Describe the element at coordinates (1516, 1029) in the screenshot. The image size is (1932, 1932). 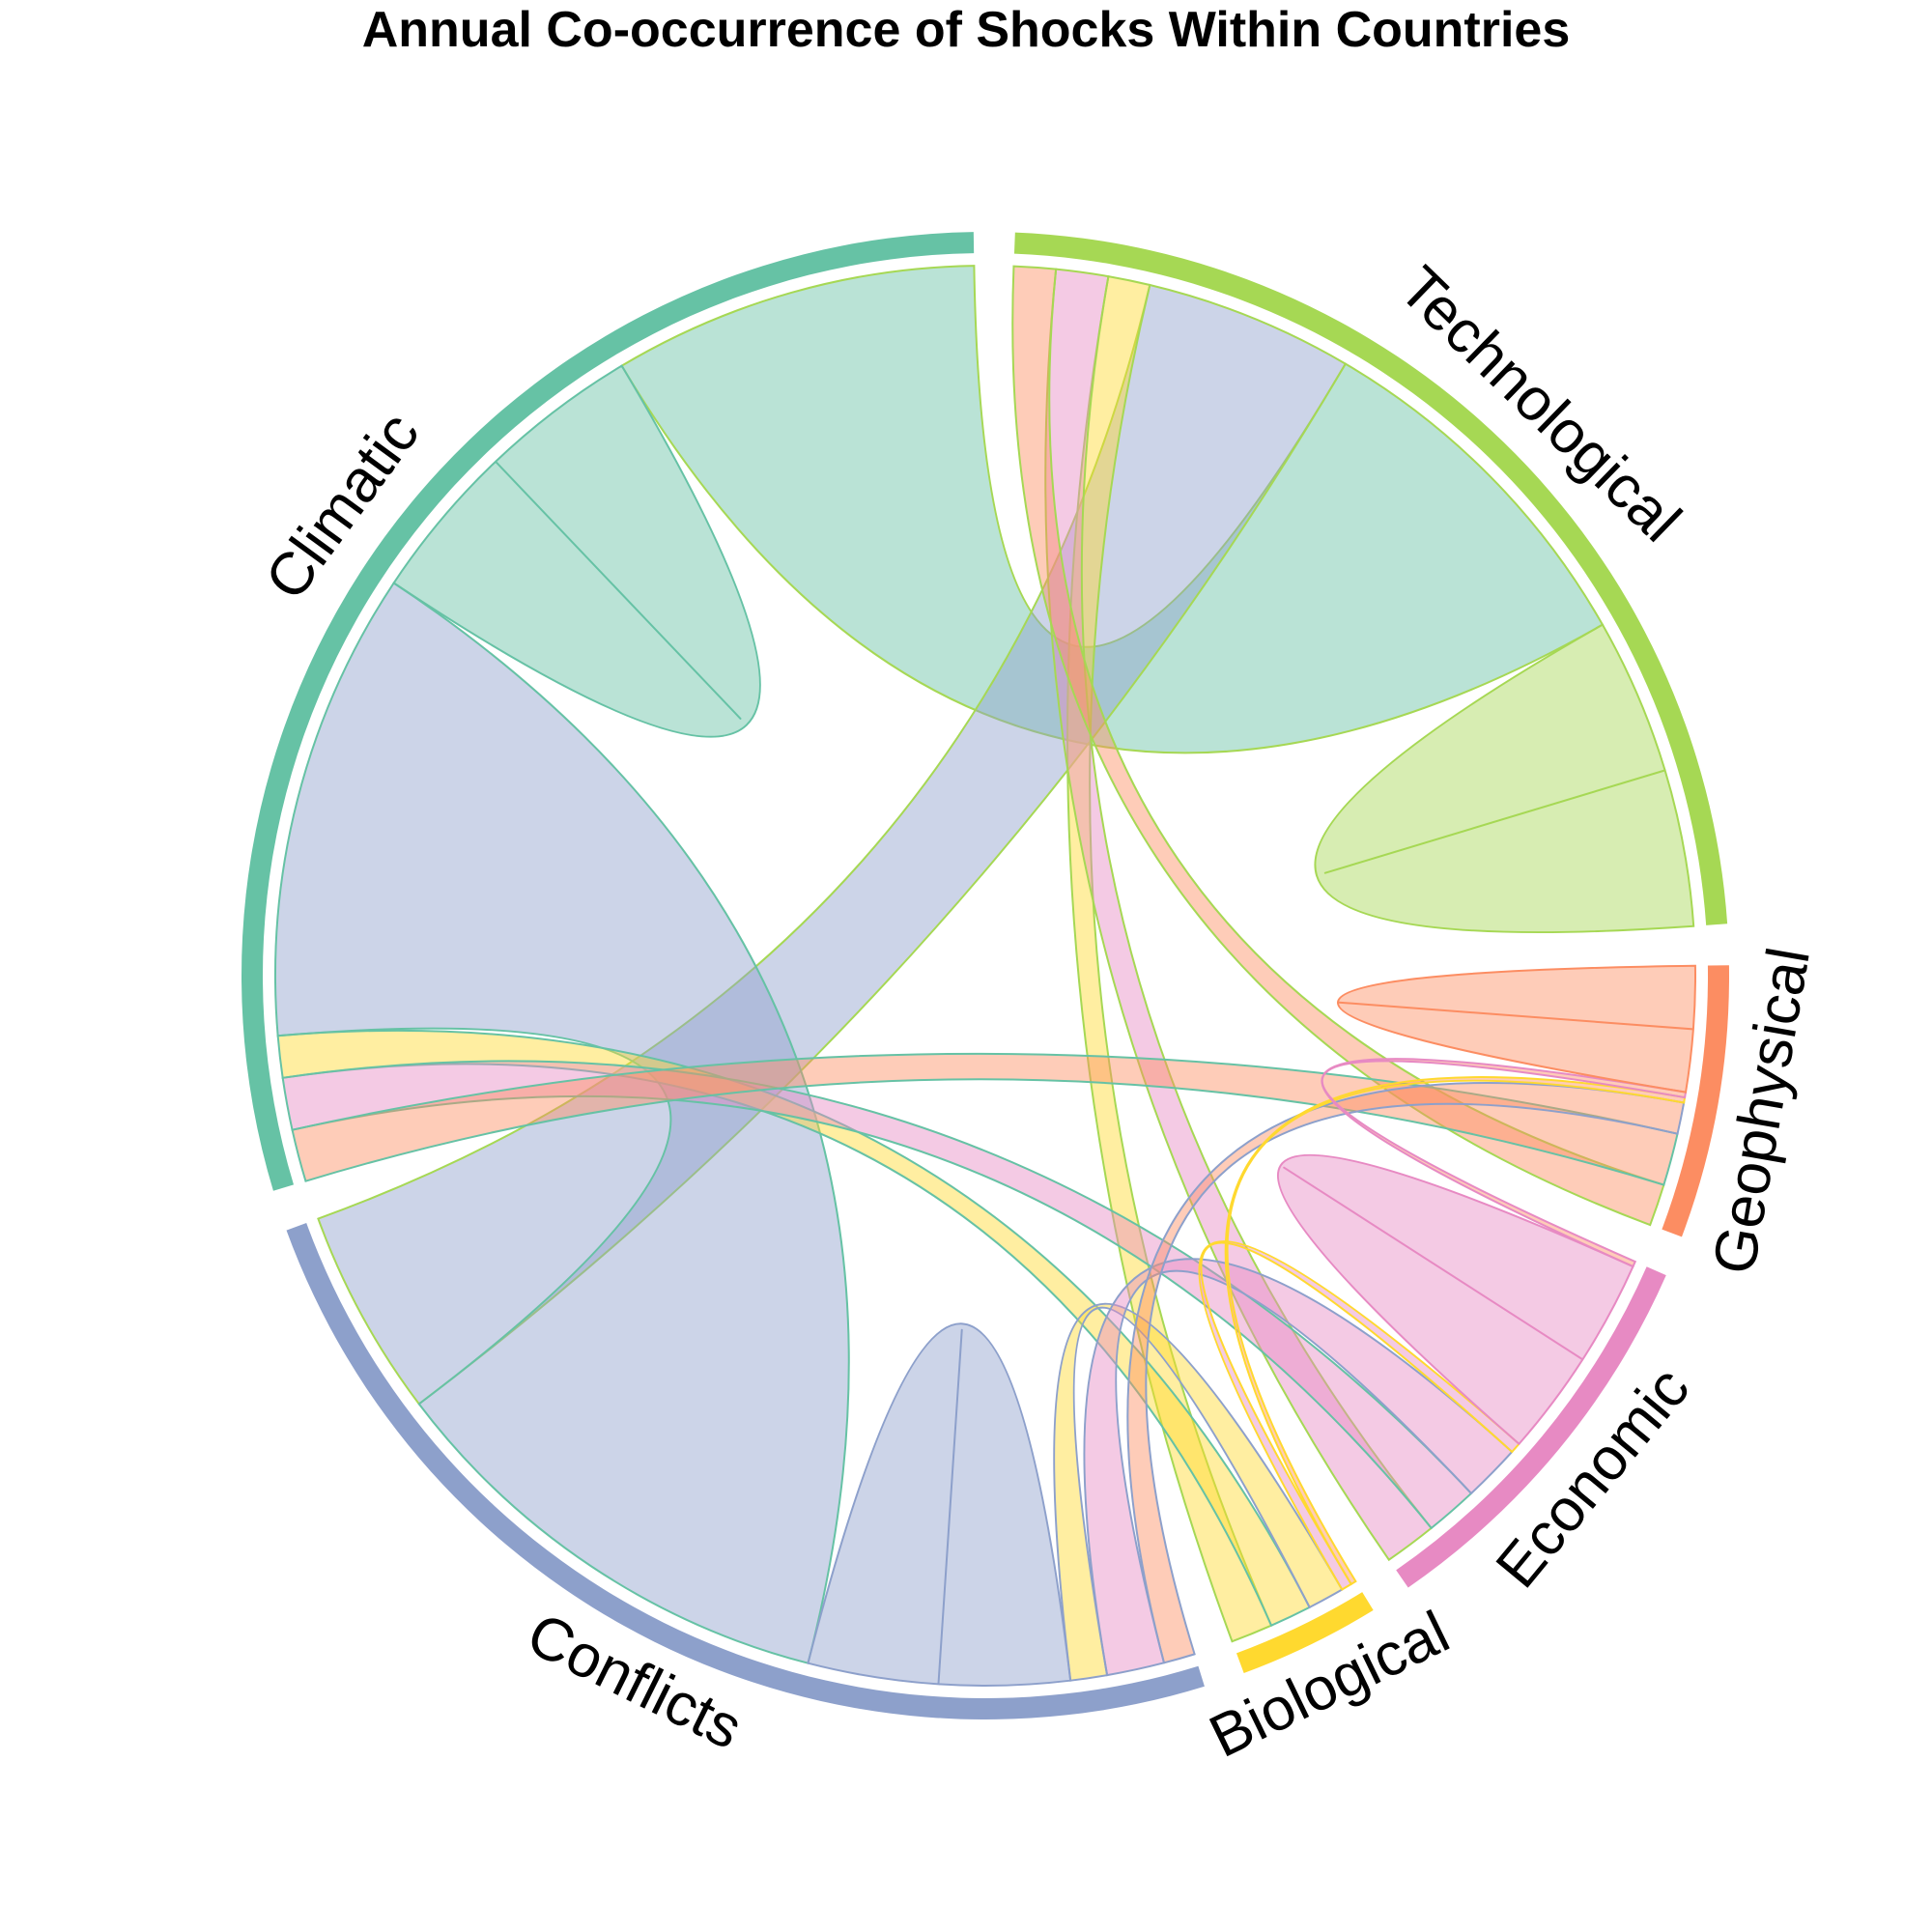
I see `chord-geophysical-geophysical` at that location.